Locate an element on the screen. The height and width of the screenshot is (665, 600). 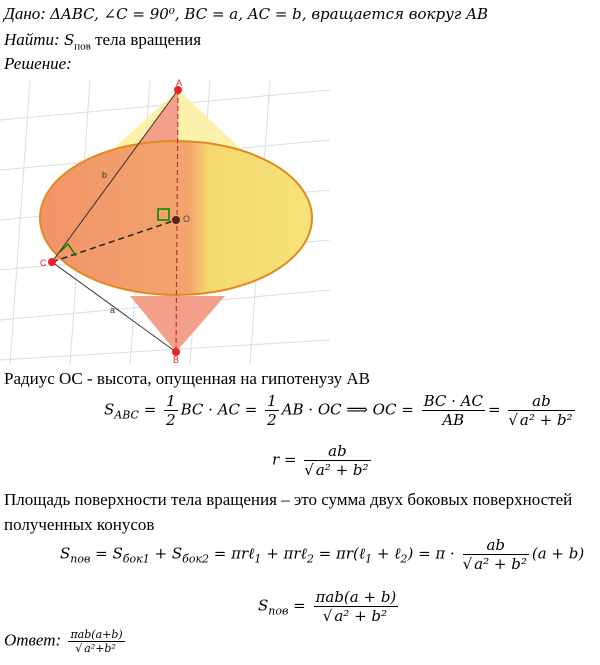
find-label: Найти: is located at coordinates (32, 39).